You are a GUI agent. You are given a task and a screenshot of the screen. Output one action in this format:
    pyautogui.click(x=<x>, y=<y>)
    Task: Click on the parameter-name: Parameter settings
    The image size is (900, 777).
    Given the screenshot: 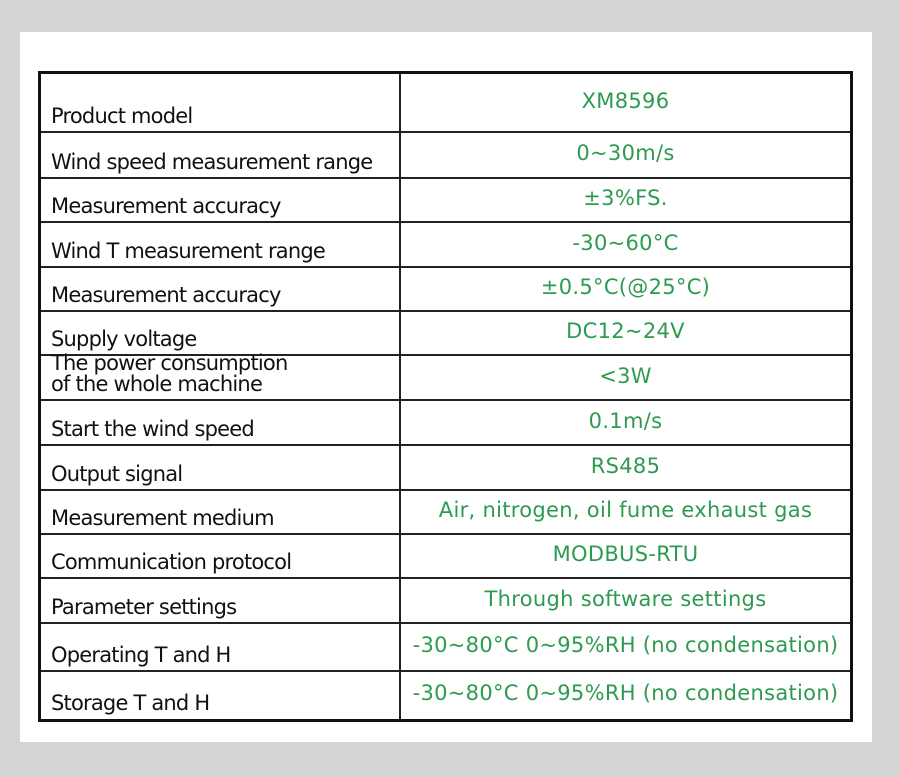 What is the action you would take?
    pyautogui.click(x=144, y=607)
    